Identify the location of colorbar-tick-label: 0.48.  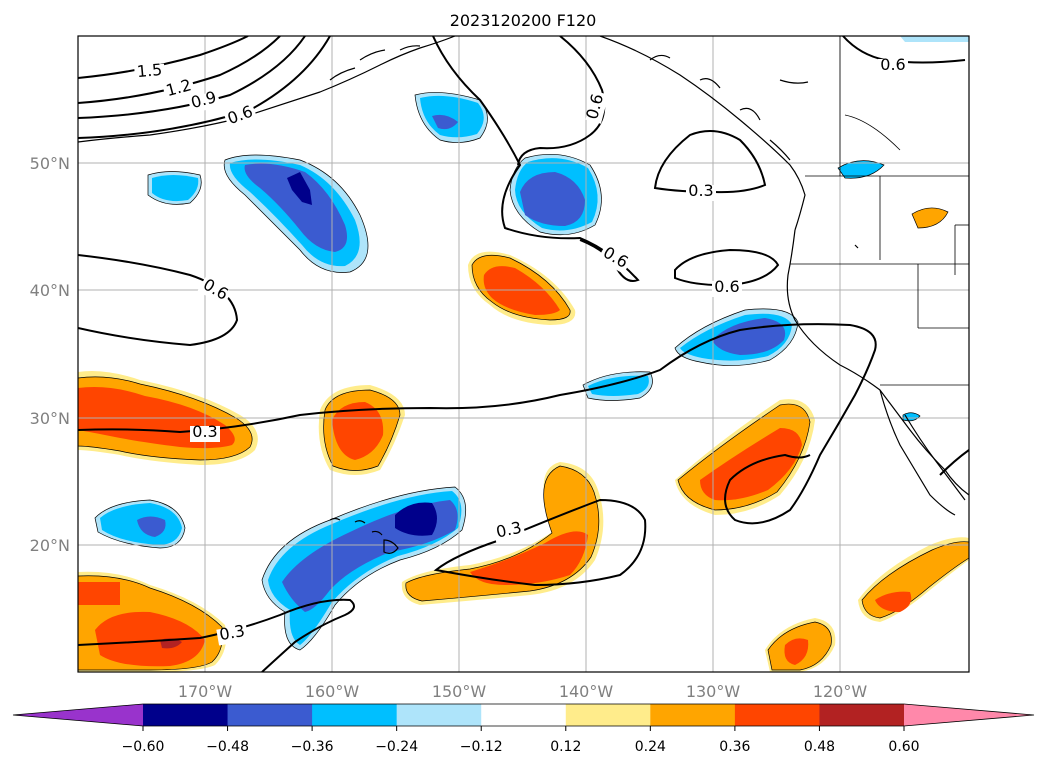
(819, 747).